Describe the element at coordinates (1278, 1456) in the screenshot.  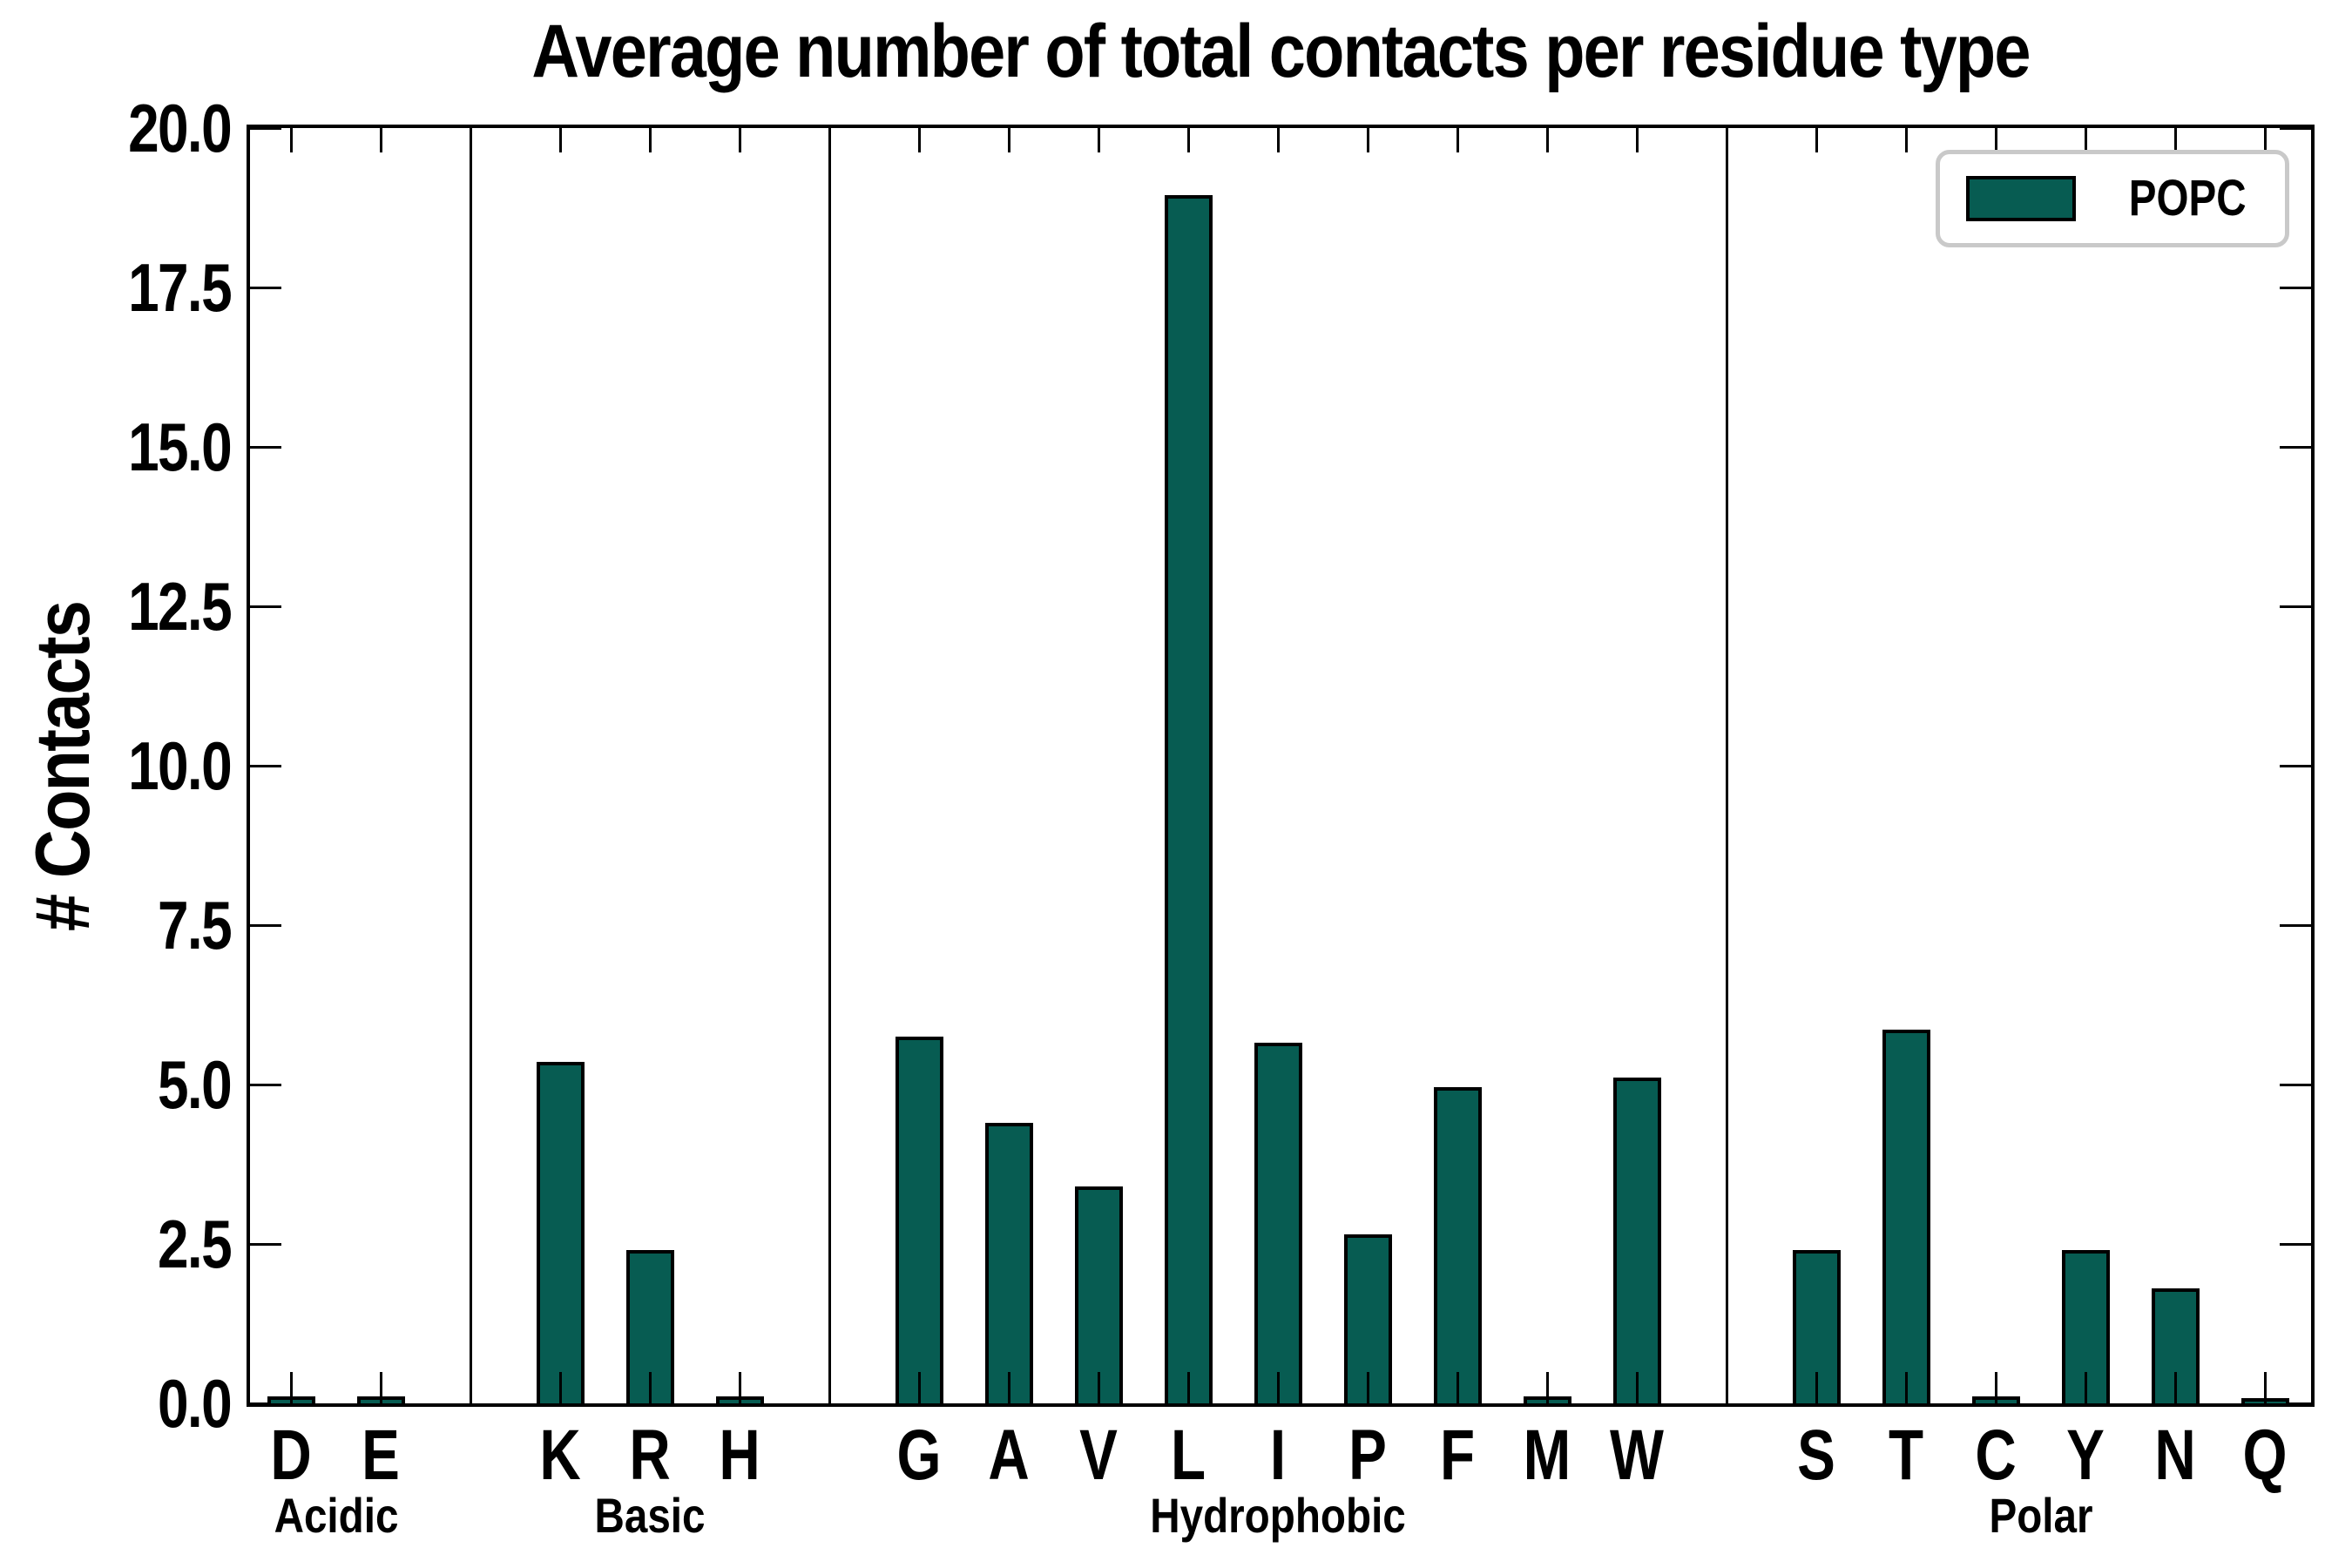
I see `x-tick-label-I: I` at that location.